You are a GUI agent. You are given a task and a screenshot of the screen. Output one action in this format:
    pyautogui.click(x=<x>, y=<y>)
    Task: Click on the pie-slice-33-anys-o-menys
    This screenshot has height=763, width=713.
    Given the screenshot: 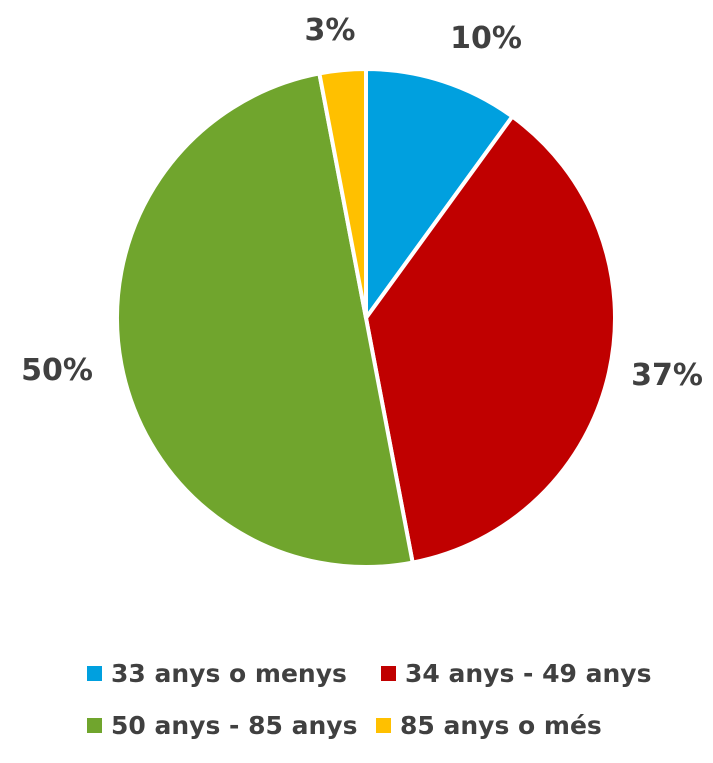 What is the action you would take?
    pyautogui.click(x=439, y=193)
    